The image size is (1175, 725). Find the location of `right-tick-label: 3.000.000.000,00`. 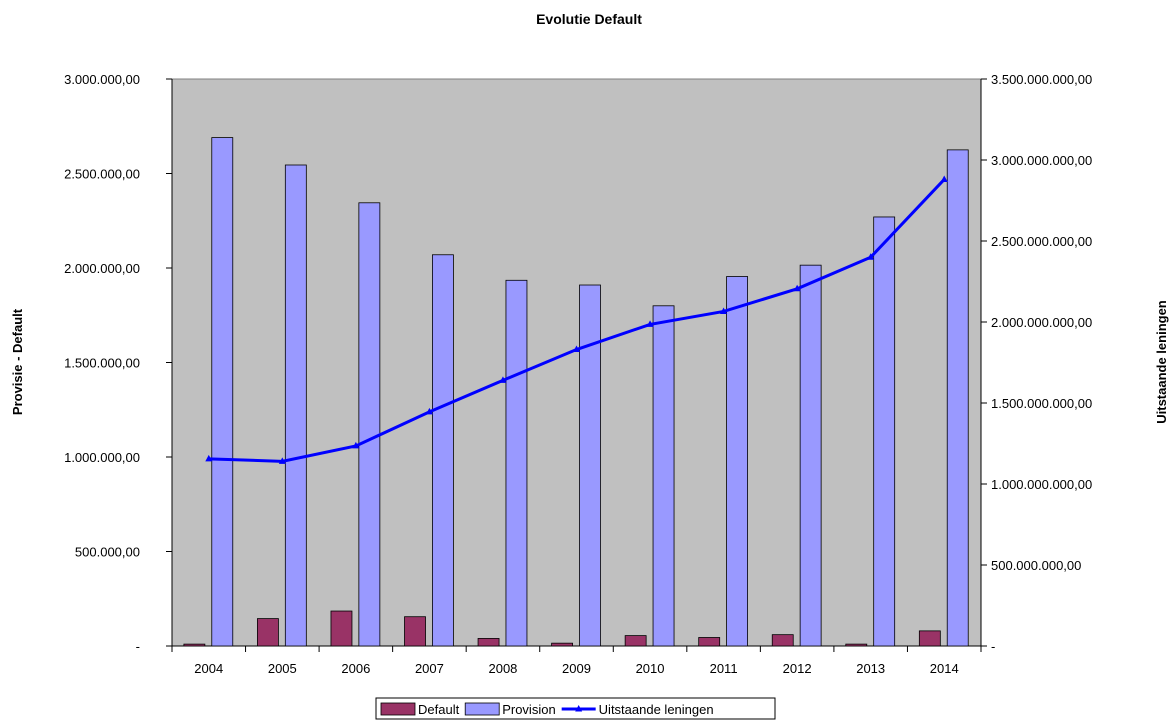

right-tick-label: 3.000.000.000,00 is located at coordinates (1041, 160).